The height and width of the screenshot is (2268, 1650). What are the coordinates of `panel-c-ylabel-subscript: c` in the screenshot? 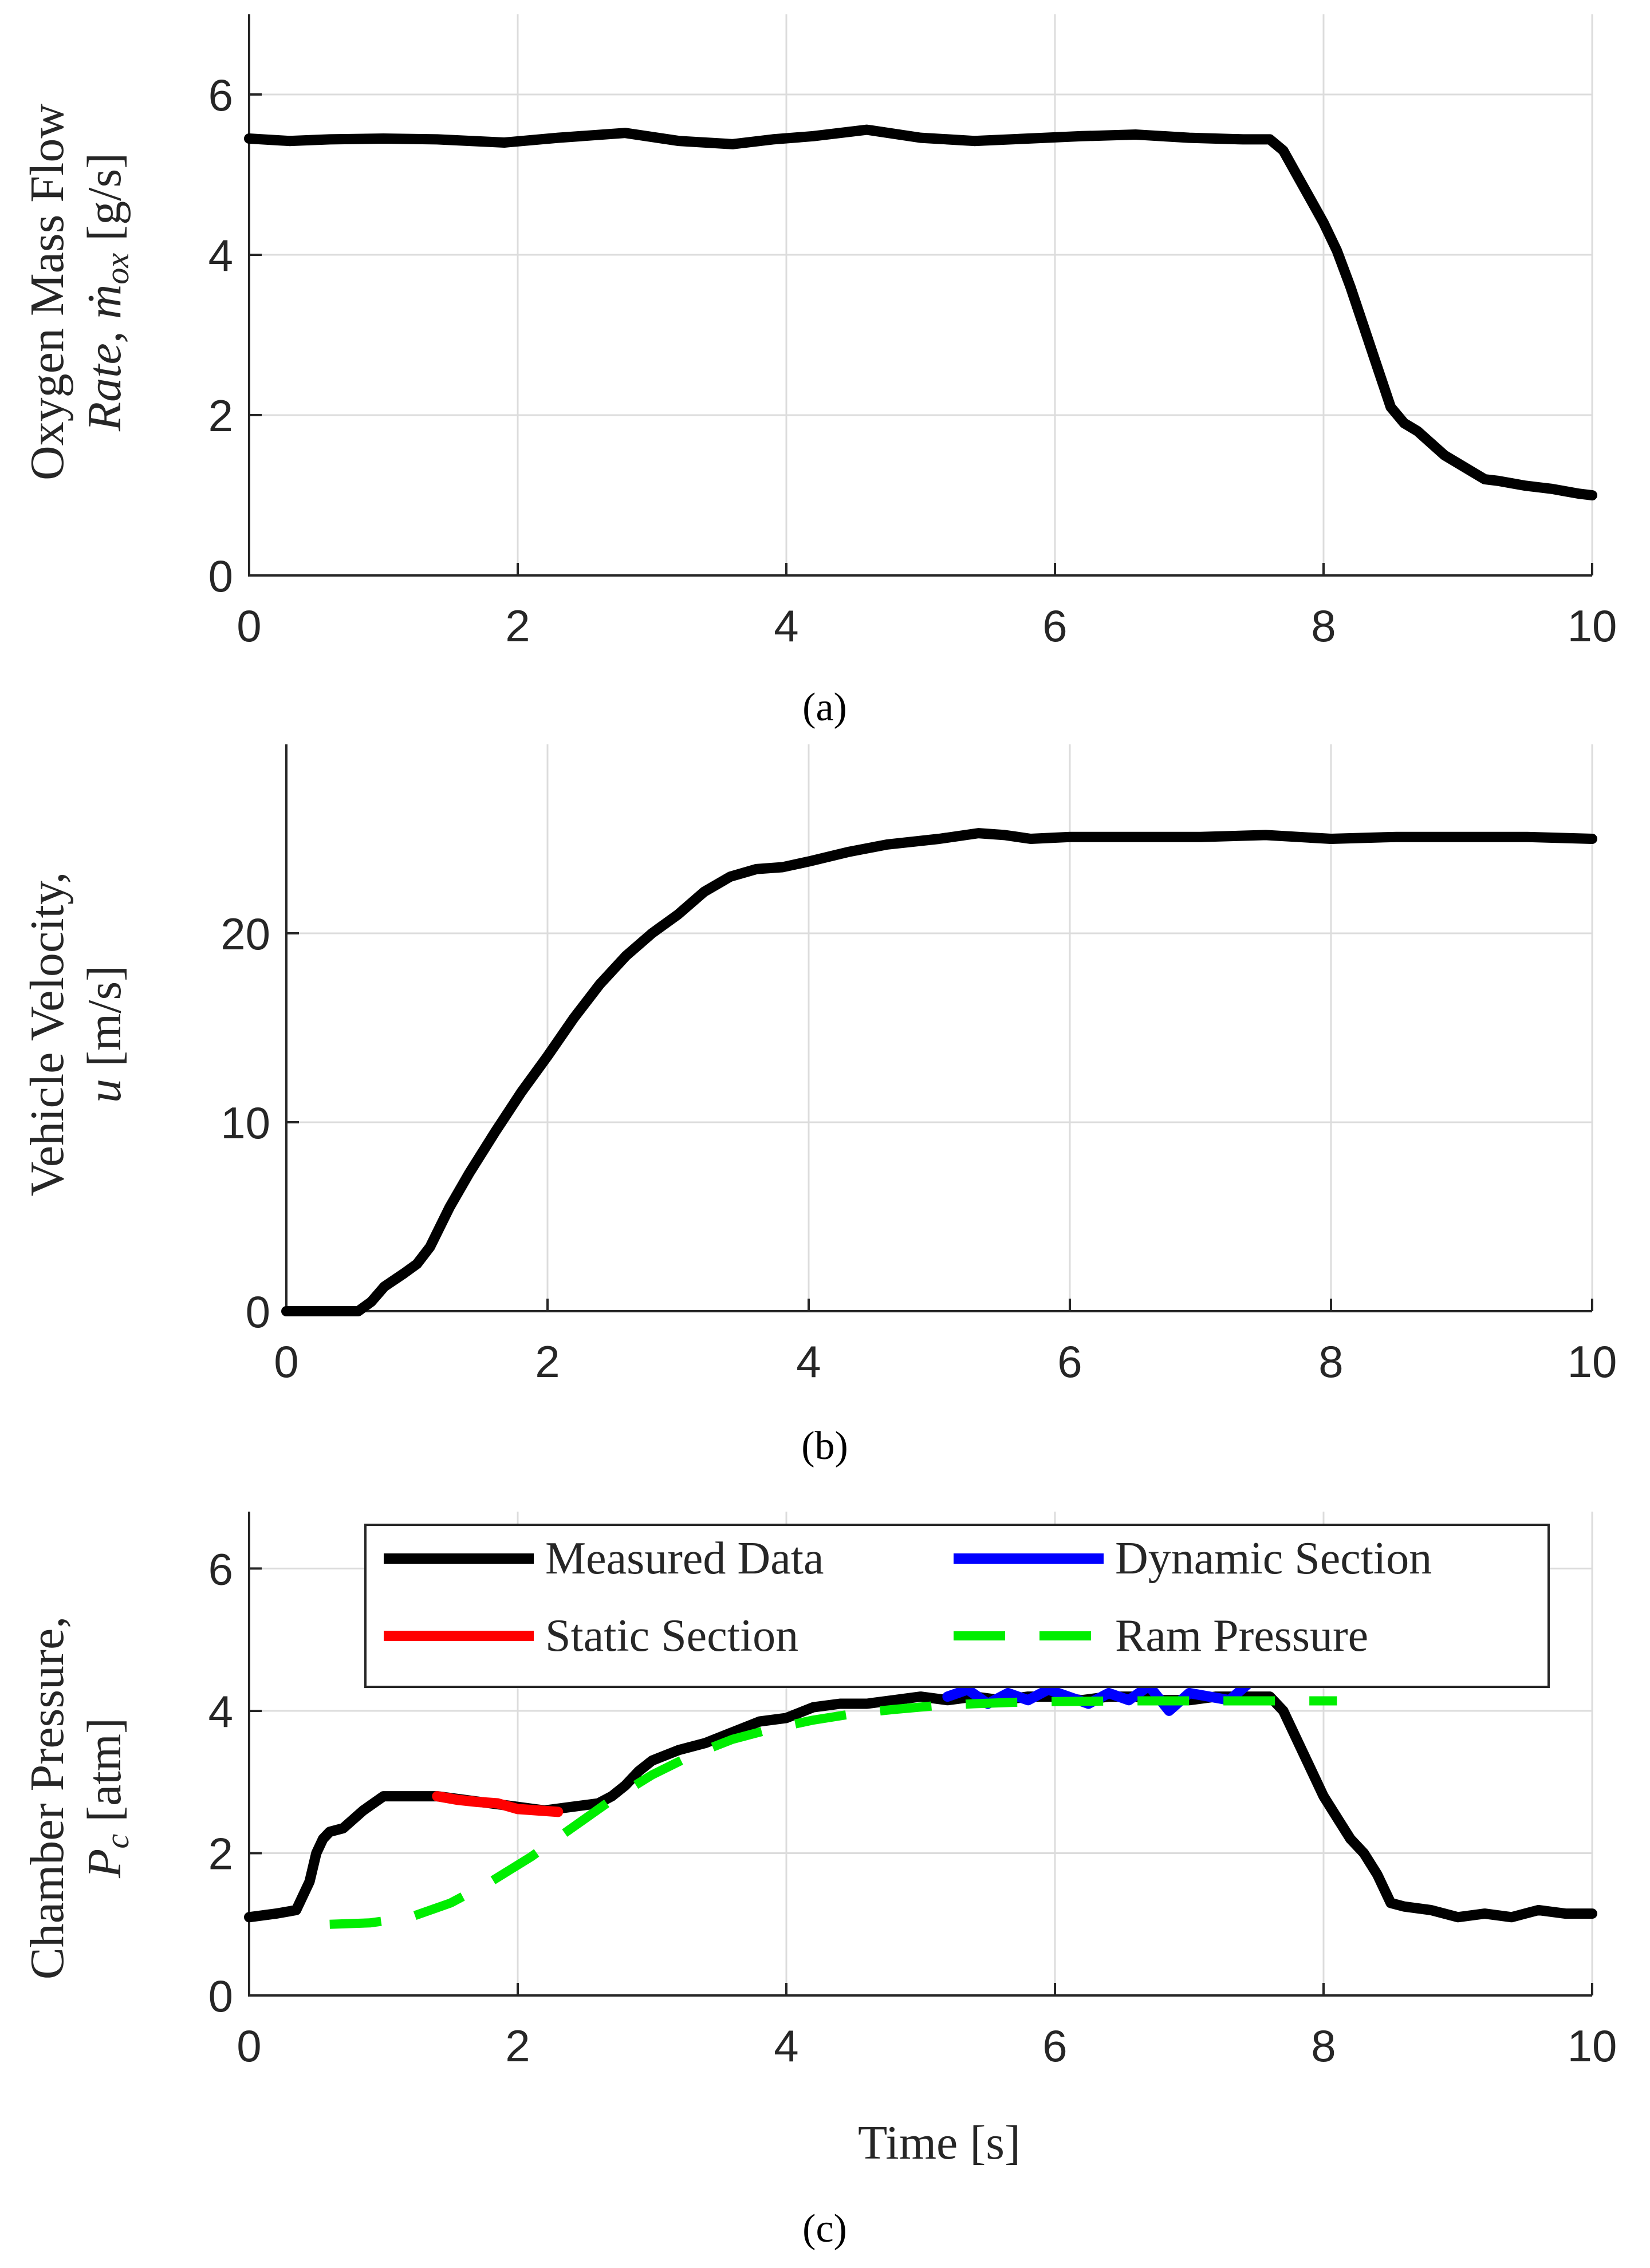 It's located at (117, 1841).